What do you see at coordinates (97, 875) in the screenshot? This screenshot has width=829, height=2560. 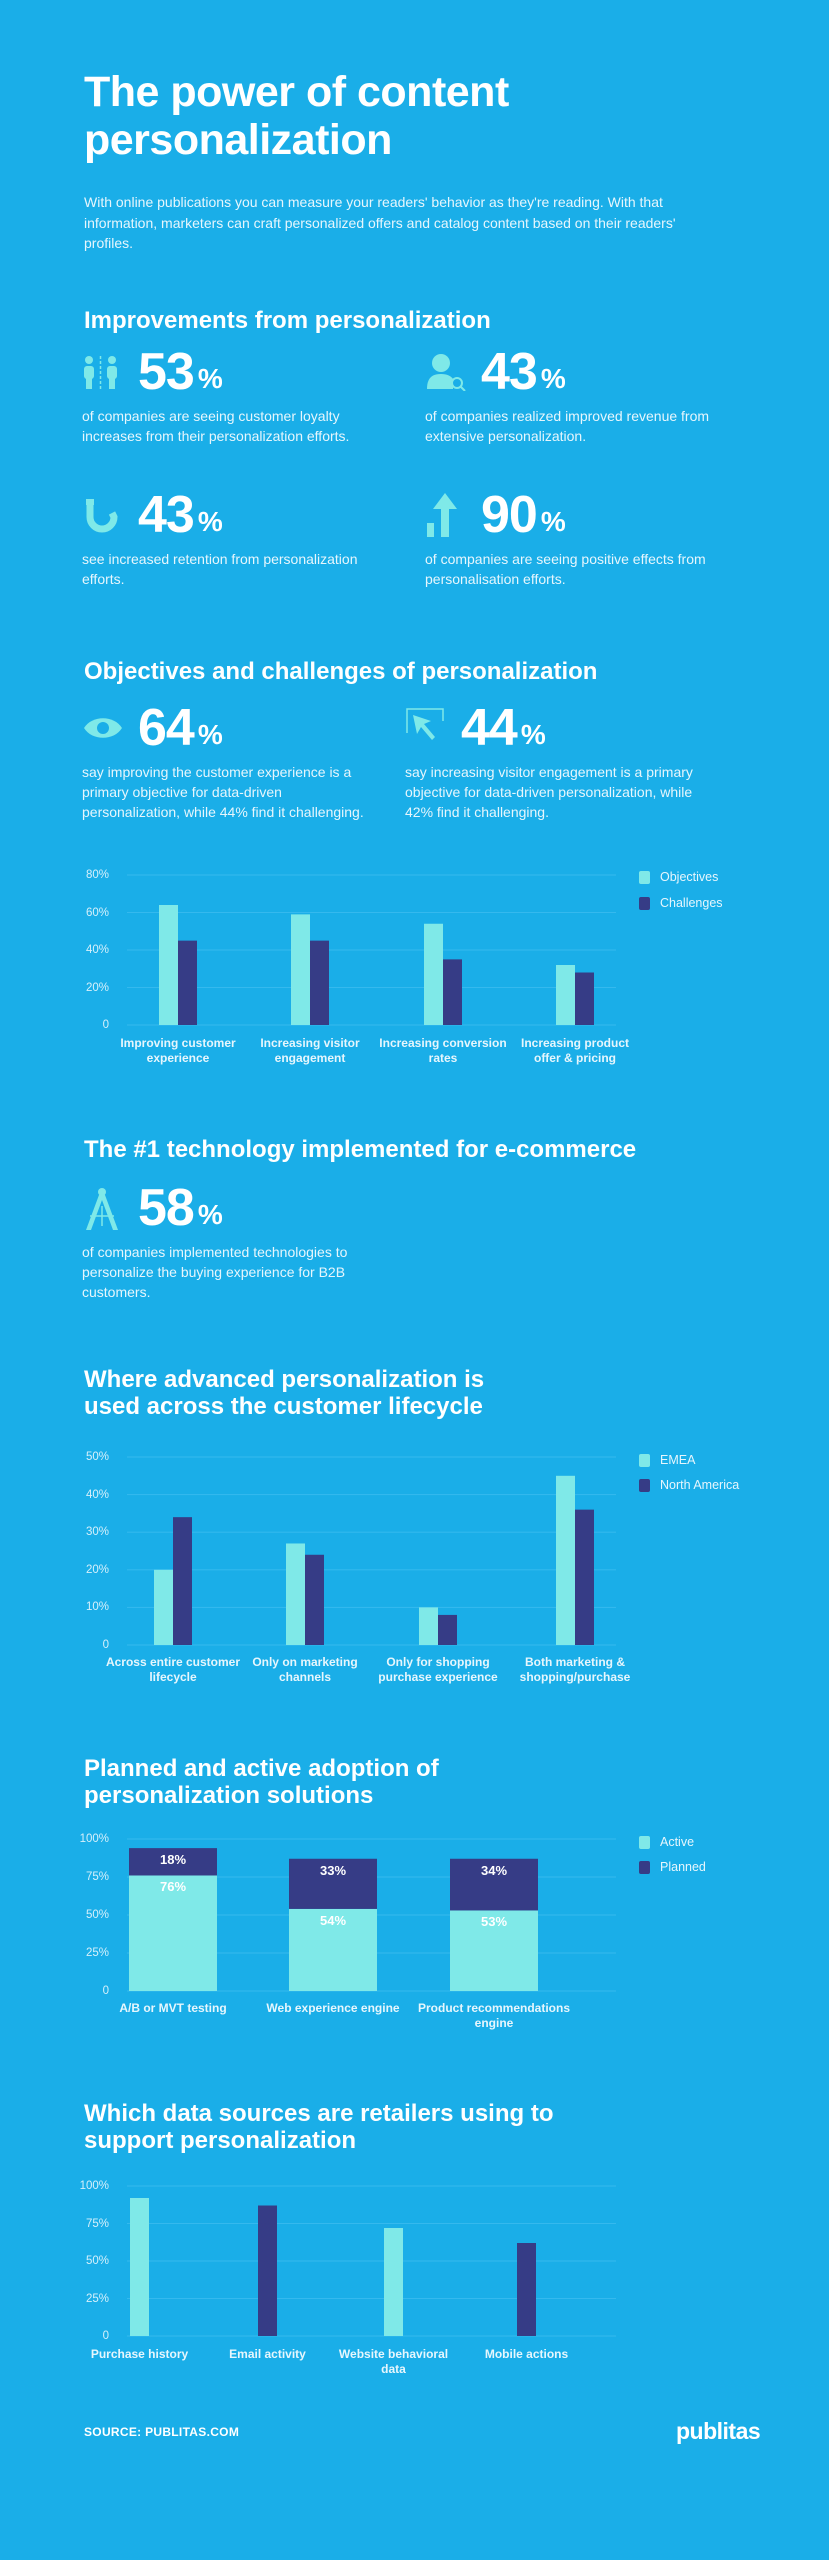 I see `y-tick-label: 80%` at bounding box center [97, 875].